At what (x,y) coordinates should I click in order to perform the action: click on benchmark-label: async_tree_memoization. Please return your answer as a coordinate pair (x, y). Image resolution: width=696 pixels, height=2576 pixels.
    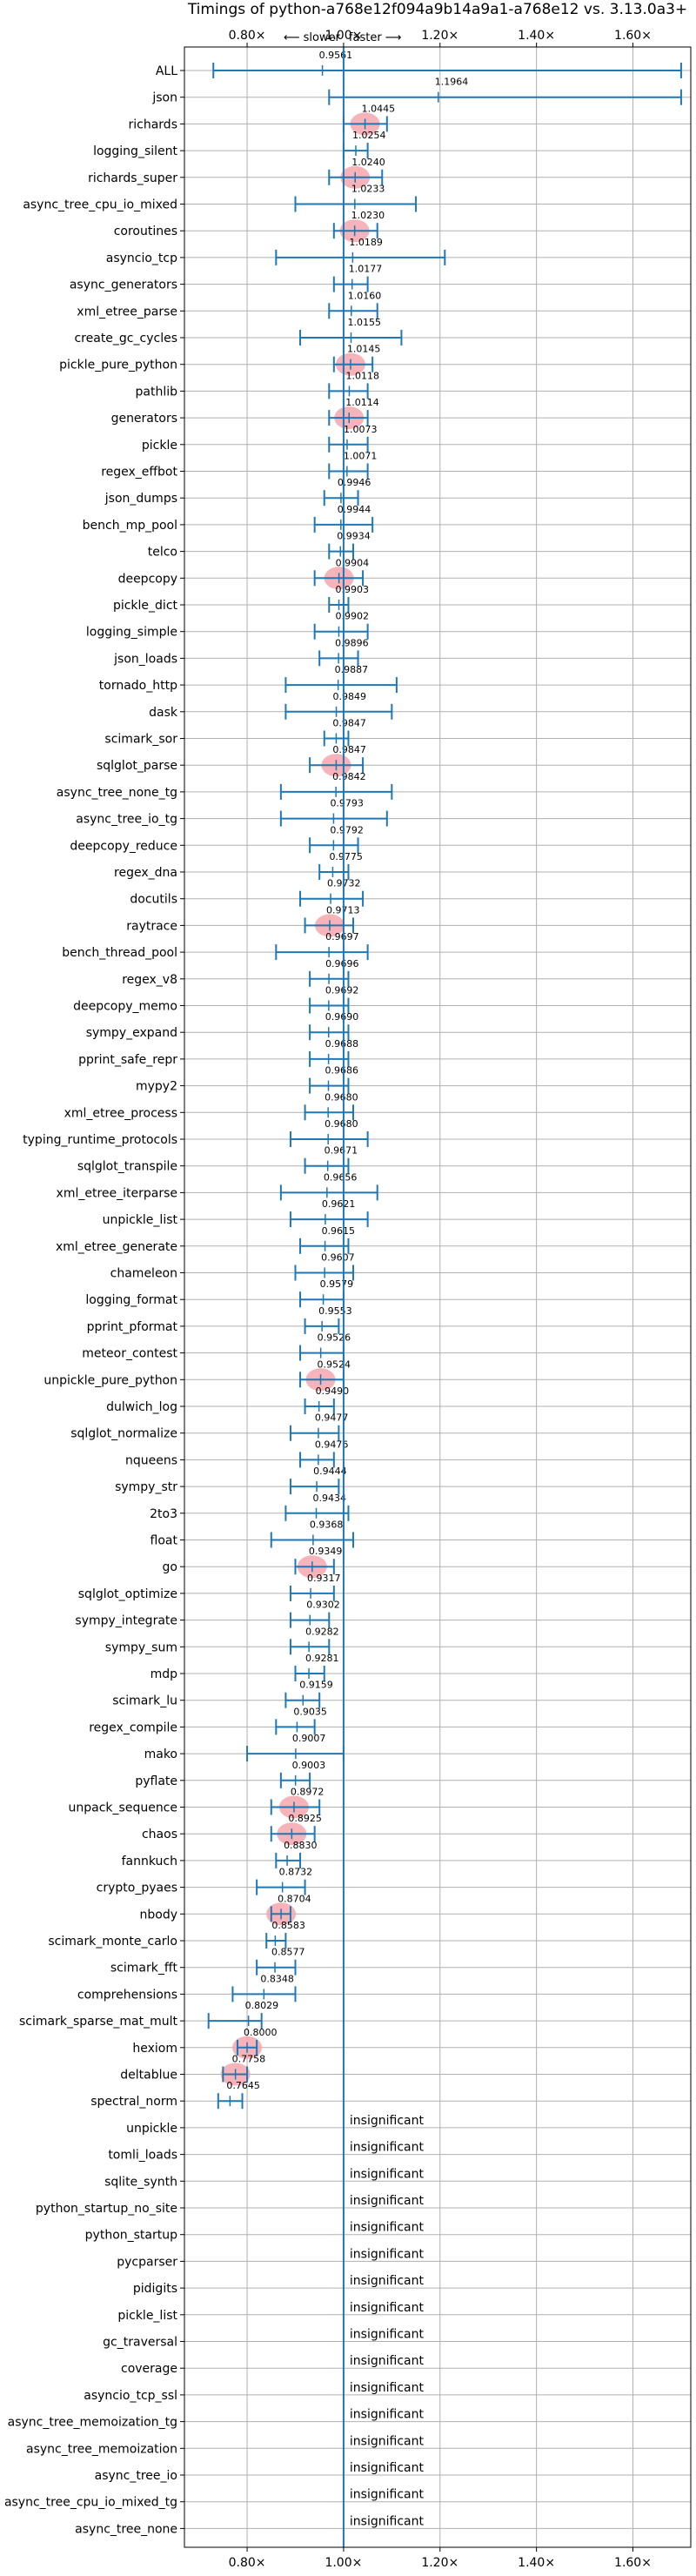
    Looking at the image, I should click on (101, 2449).